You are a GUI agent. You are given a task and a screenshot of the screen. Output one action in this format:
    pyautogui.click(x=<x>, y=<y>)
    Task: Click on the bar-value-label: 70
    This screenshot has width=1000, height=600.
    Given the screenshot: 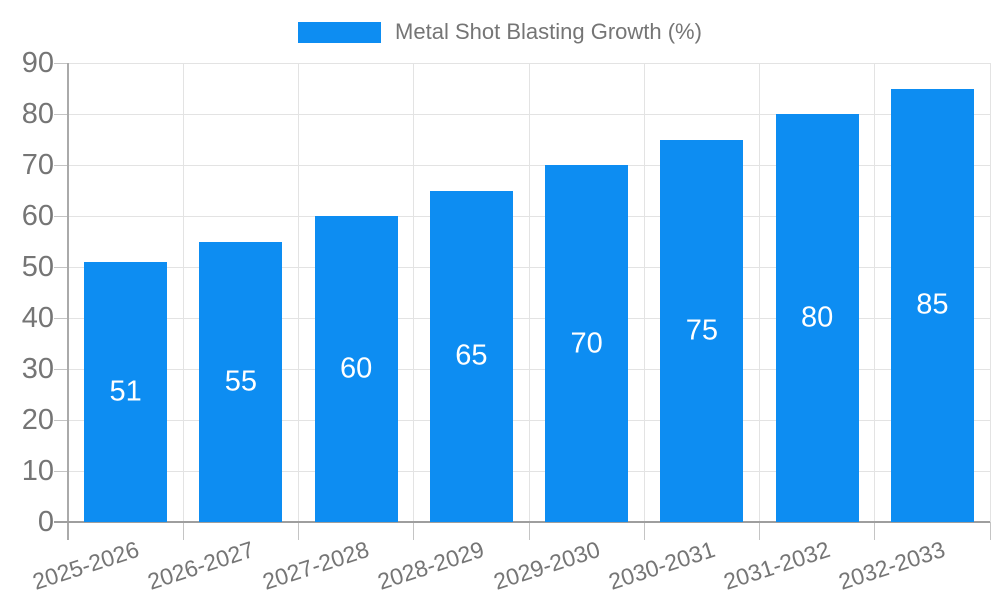 What is the action you would take?
    pyautogui.click(x=586, y=343)
    